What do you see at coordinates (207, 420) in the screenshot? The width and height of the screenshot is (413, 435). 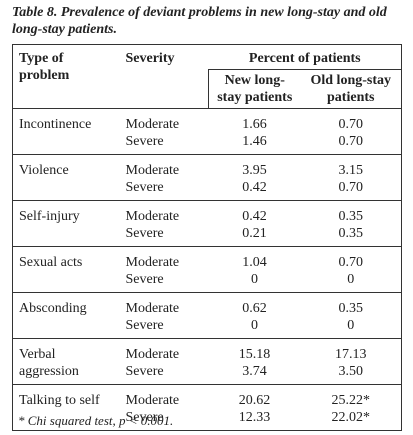 I see `table-row: Severe 12.33 22.02*` at bounding box center [207, 420].